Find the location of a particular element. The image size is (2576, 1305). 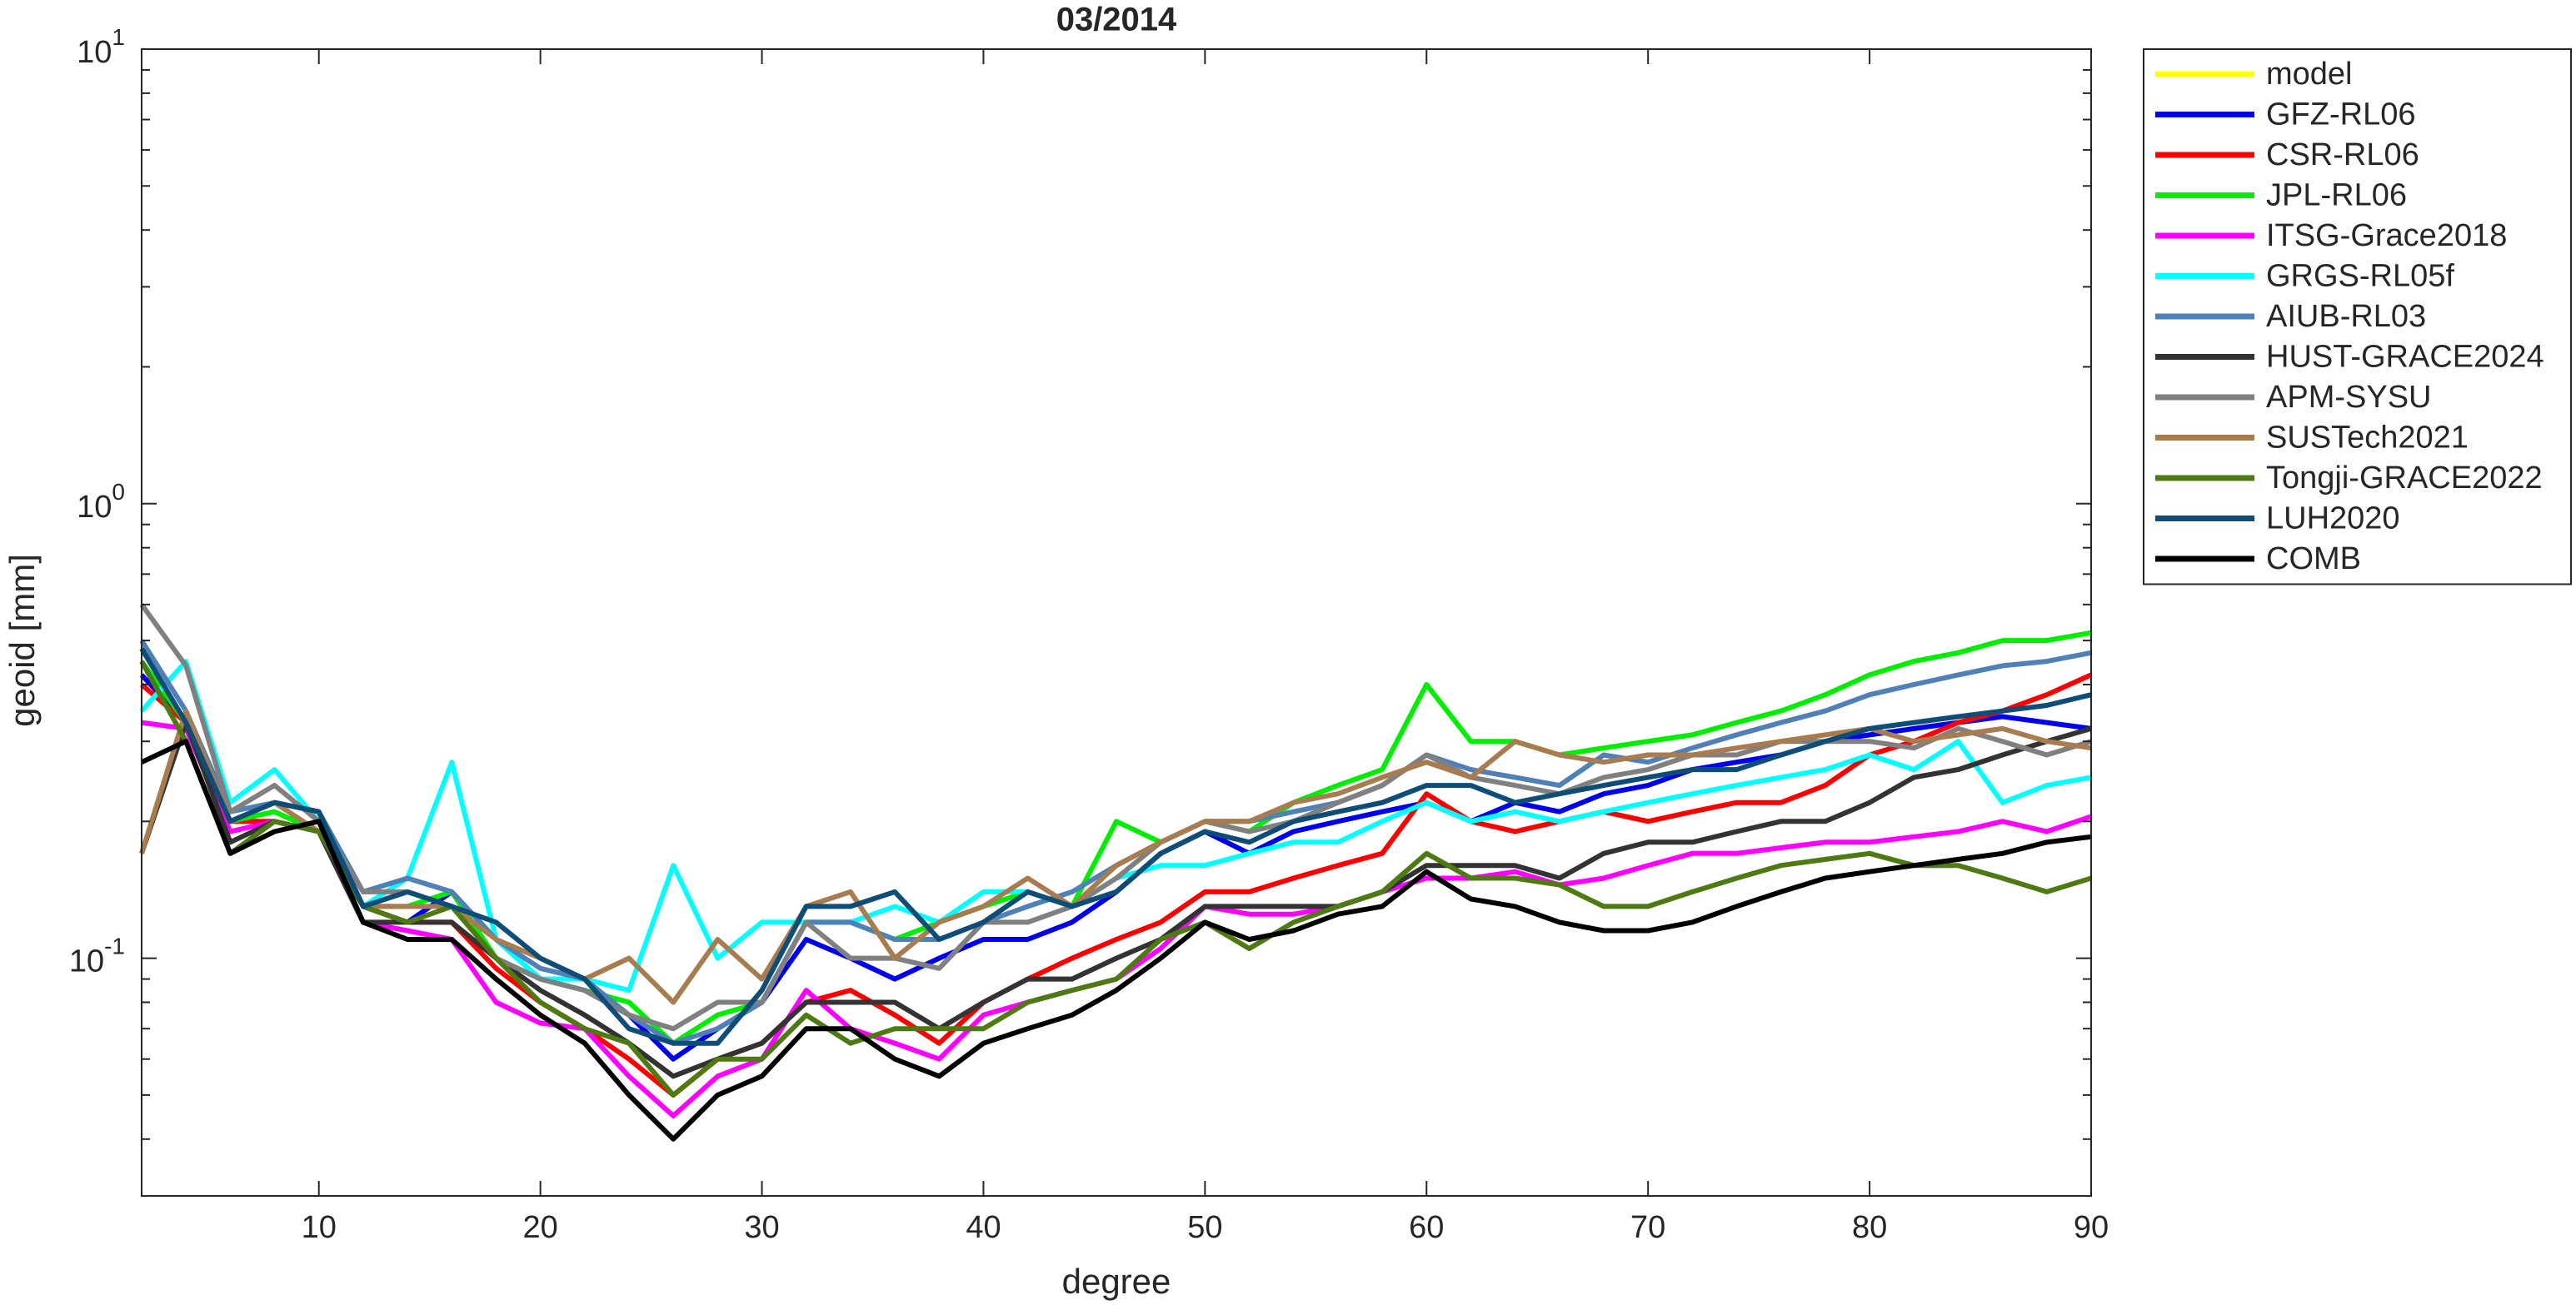

y-tick-label: 10¹ is located at coordinates (101, 47).